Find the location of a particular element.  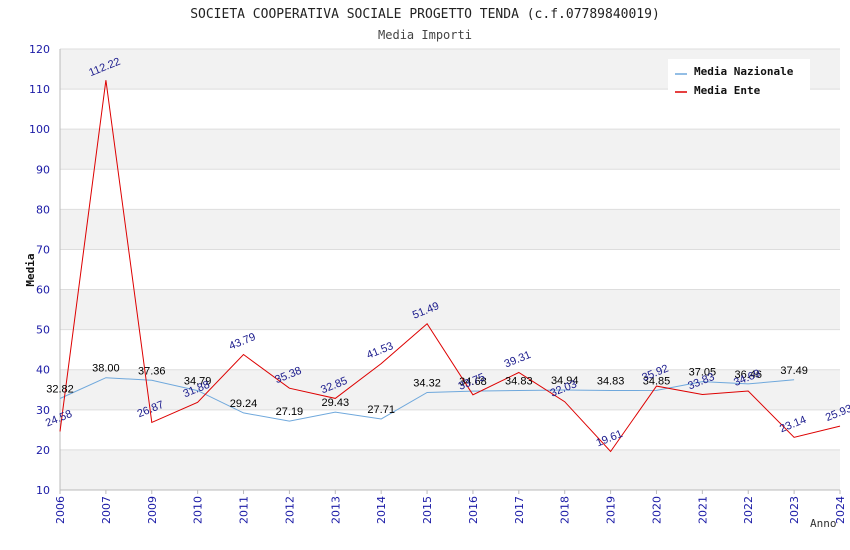

data-label: 29.43 is located at coordinates (336, 403).